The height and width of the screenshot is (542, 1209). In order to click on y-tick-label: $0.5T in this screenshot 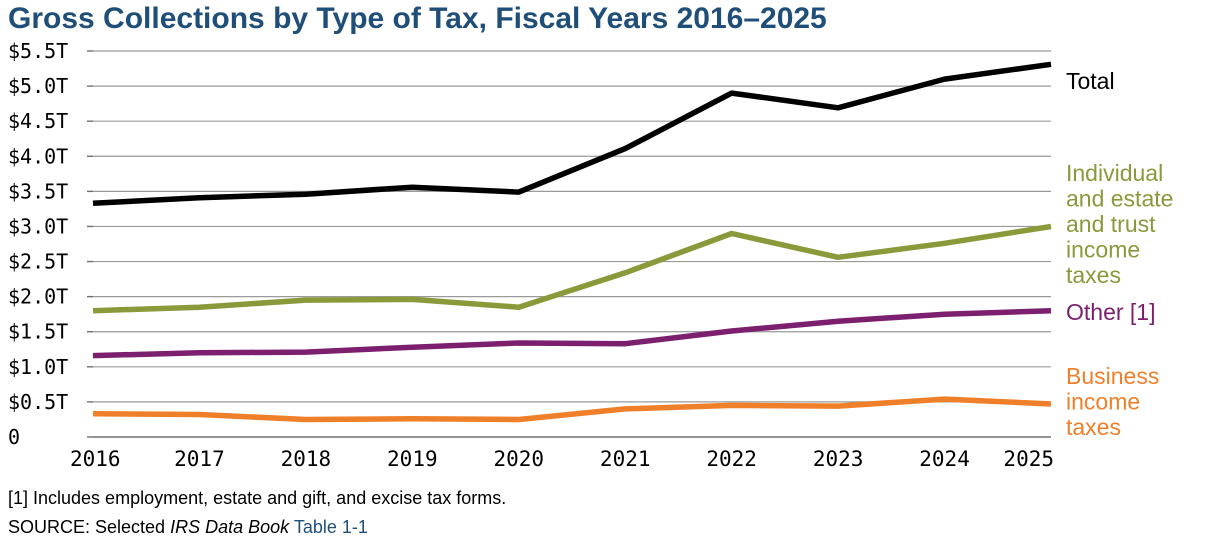, I will do `click(38, 402)`.